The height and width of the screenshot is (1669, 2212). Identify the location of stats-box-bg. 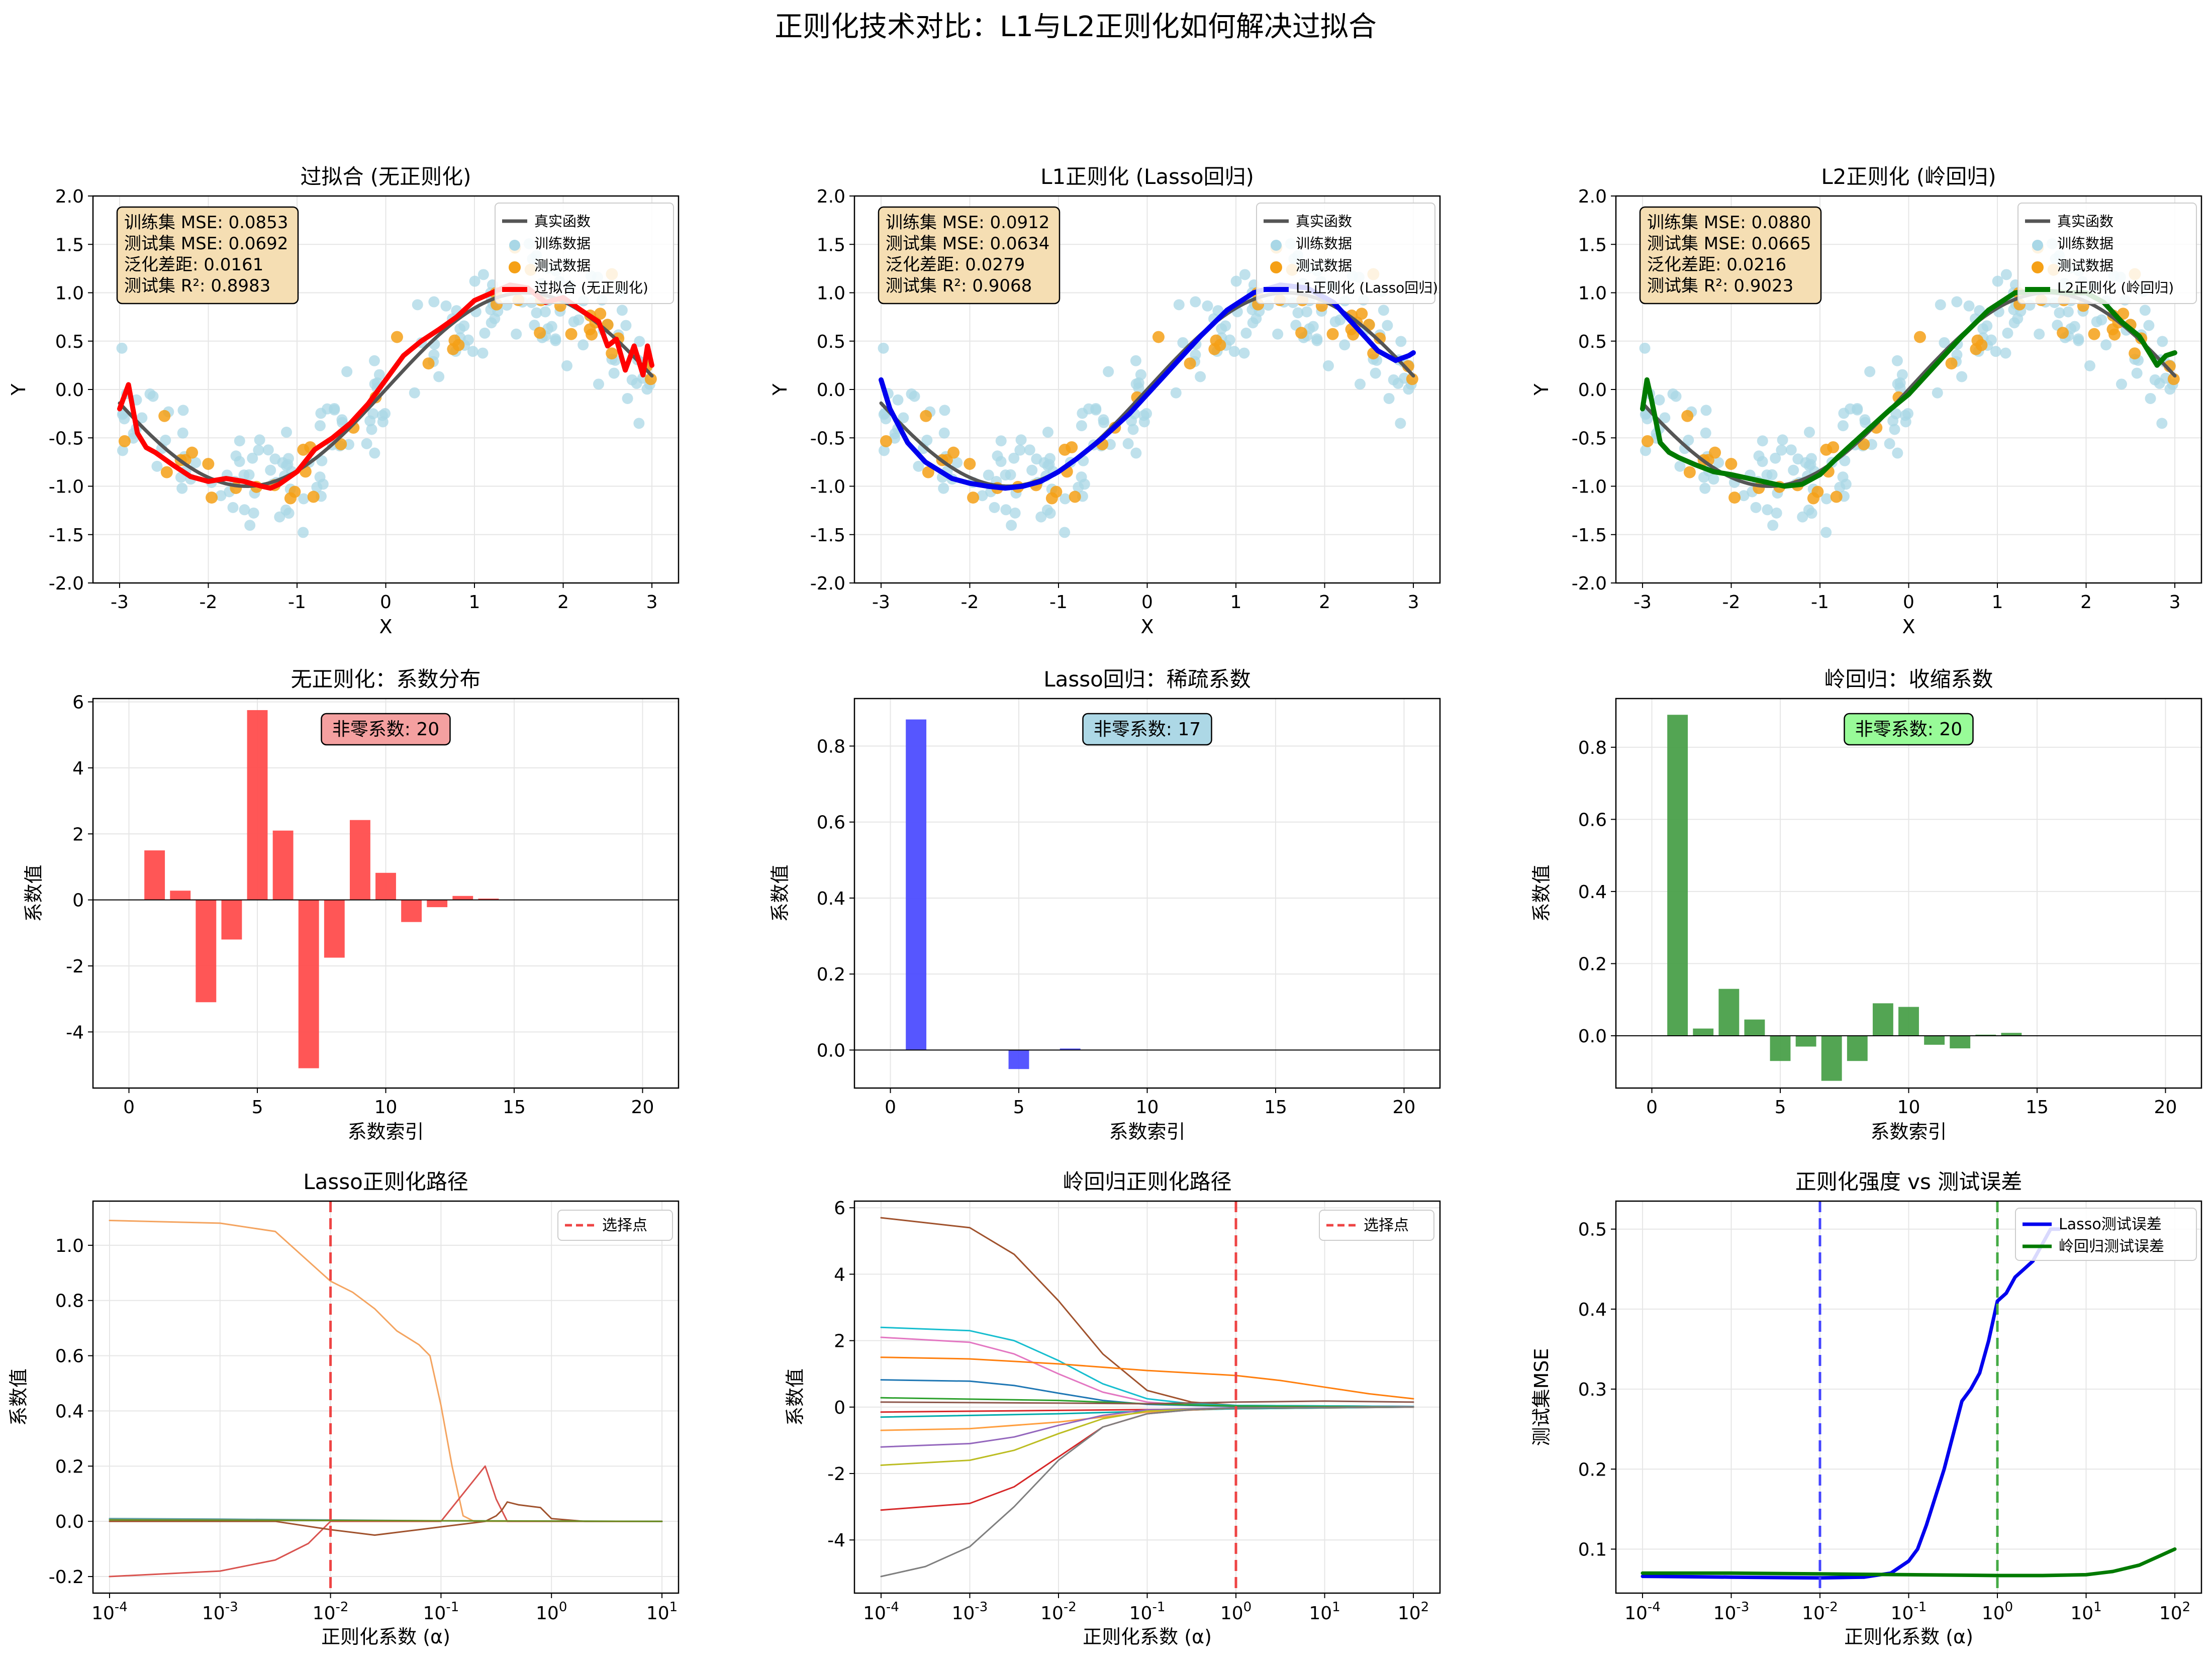
(970, 255).